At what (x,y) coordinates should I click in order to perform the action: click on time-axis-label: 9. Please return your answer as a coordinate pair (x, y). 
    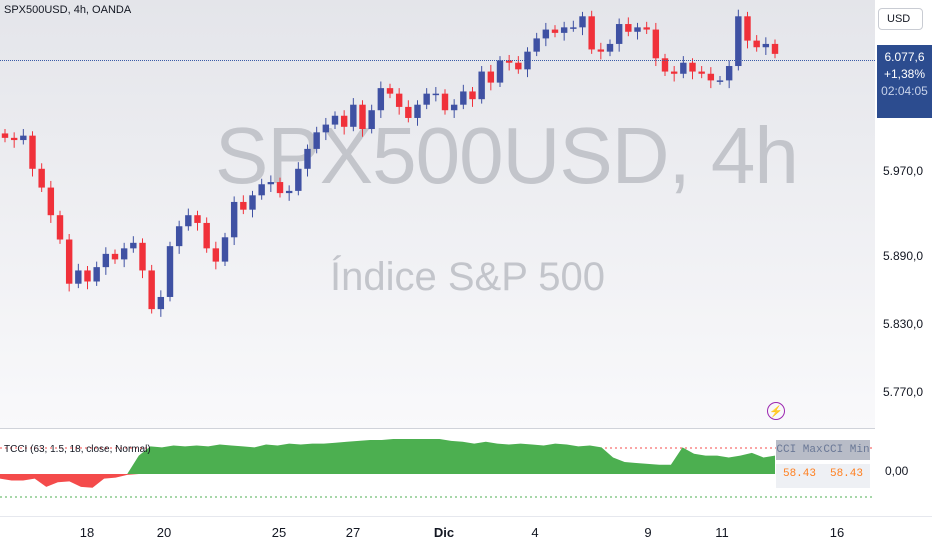
    Looking at the image, I should click on (648, 532).